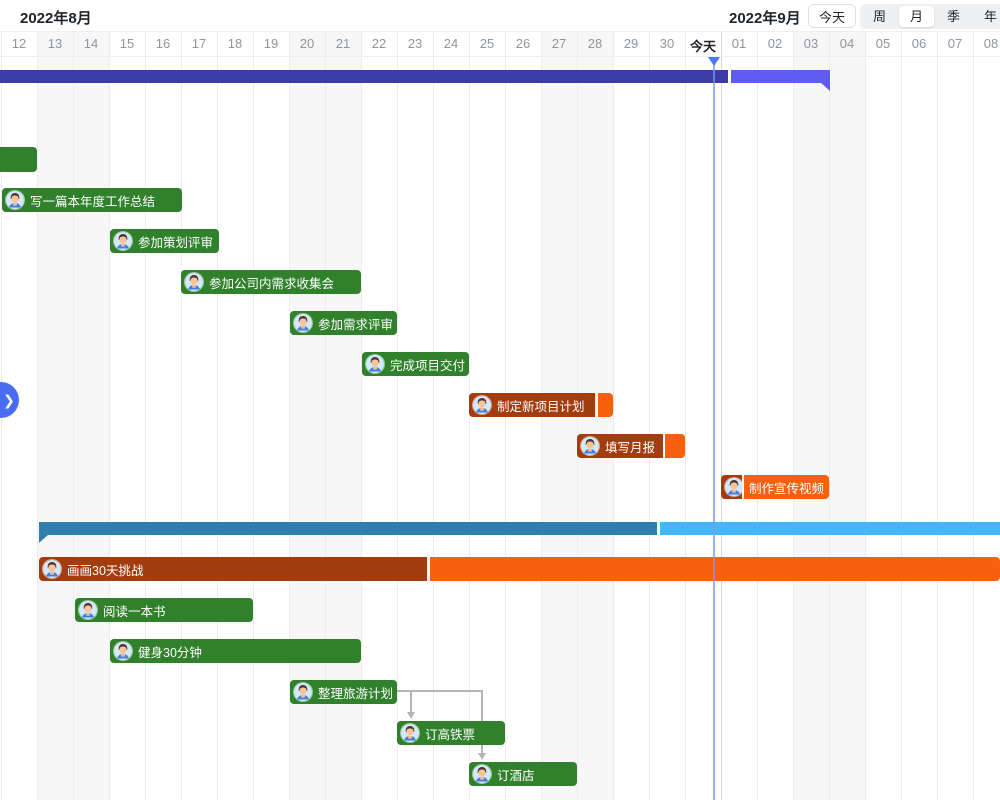 This screenshot has width=1000, height=800. I want to click on current-month-label: 2022年8月, so click(56, 18).